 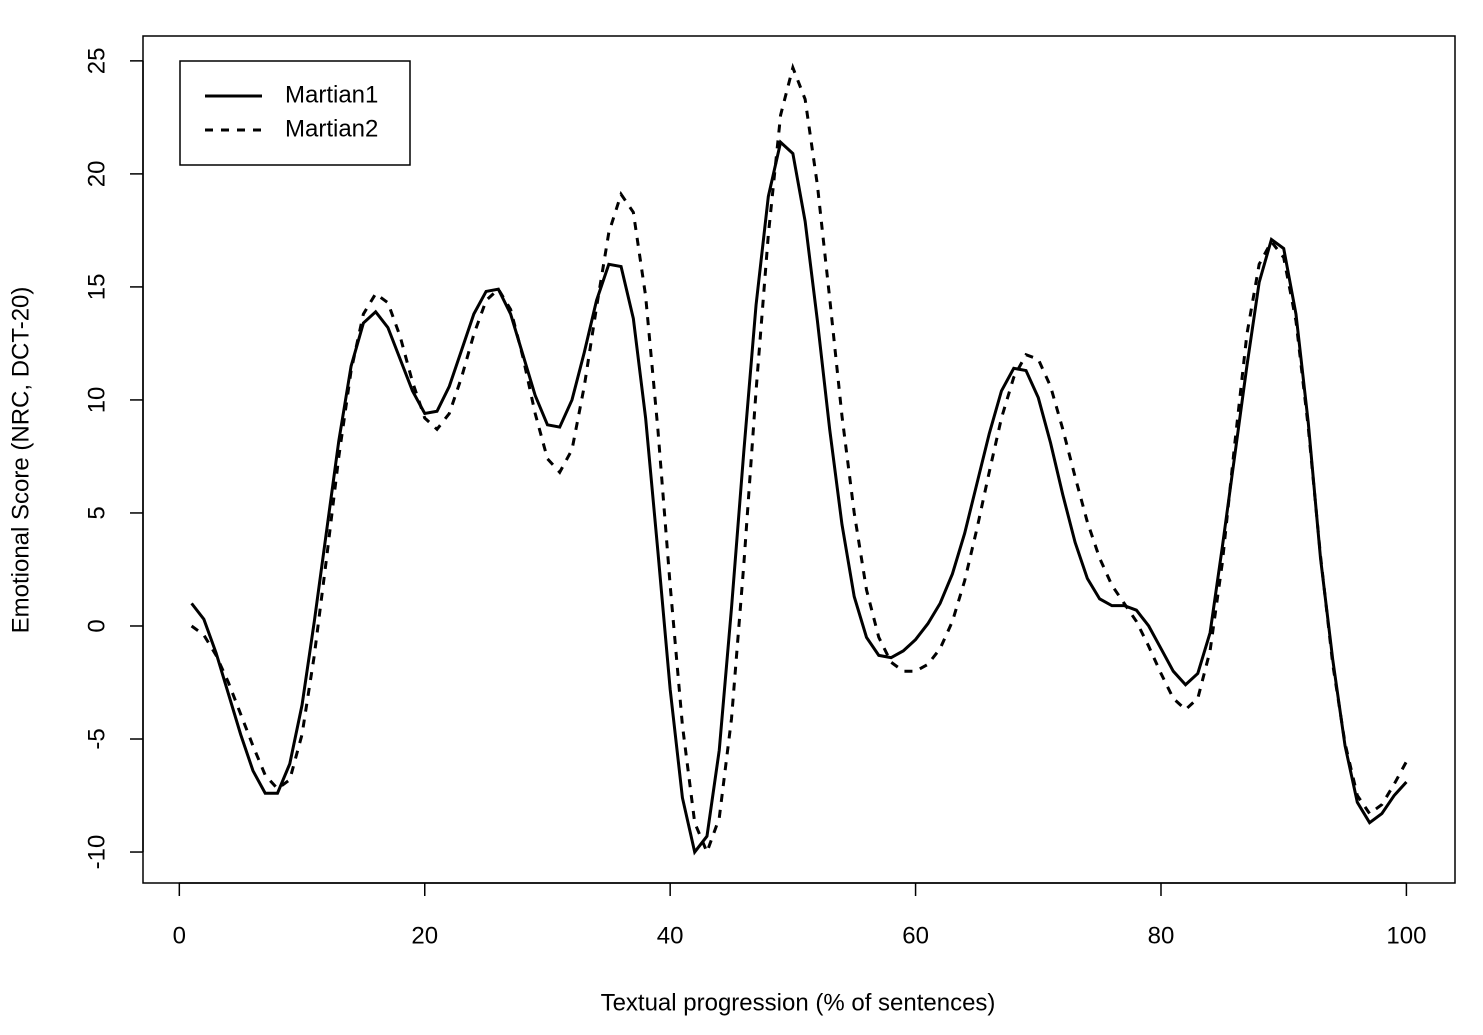 I want to click on y-tick-label: -5, so click(x=96, y=738).